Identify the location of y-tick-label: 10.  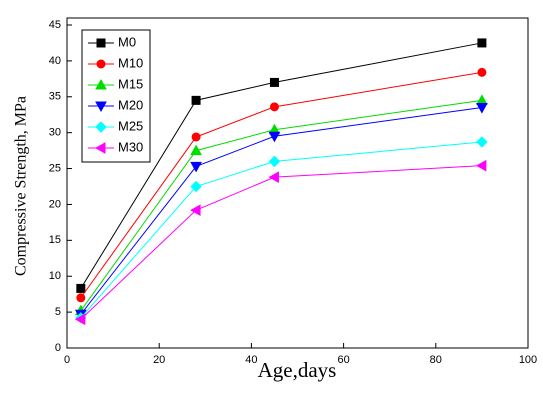
(55, 276).